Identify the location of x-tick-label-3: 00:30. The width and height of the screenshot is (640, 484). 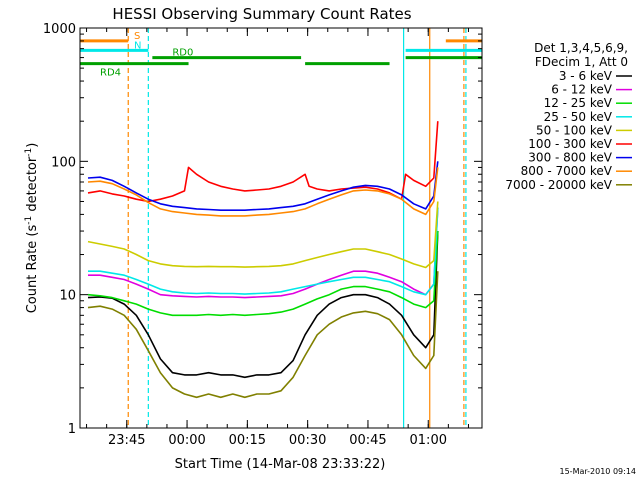
(307, 440).